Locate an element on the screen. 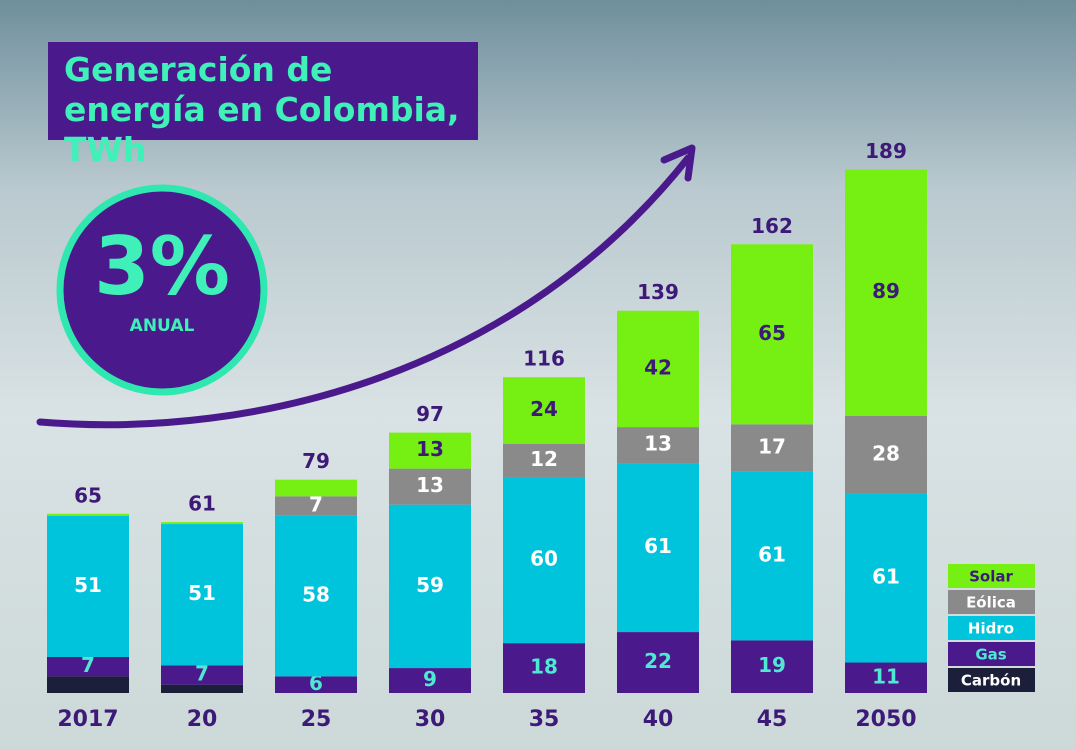 This screenshot has width=1076, height=750. x-tick-label: 2017 is located at coordinates (87, 719).